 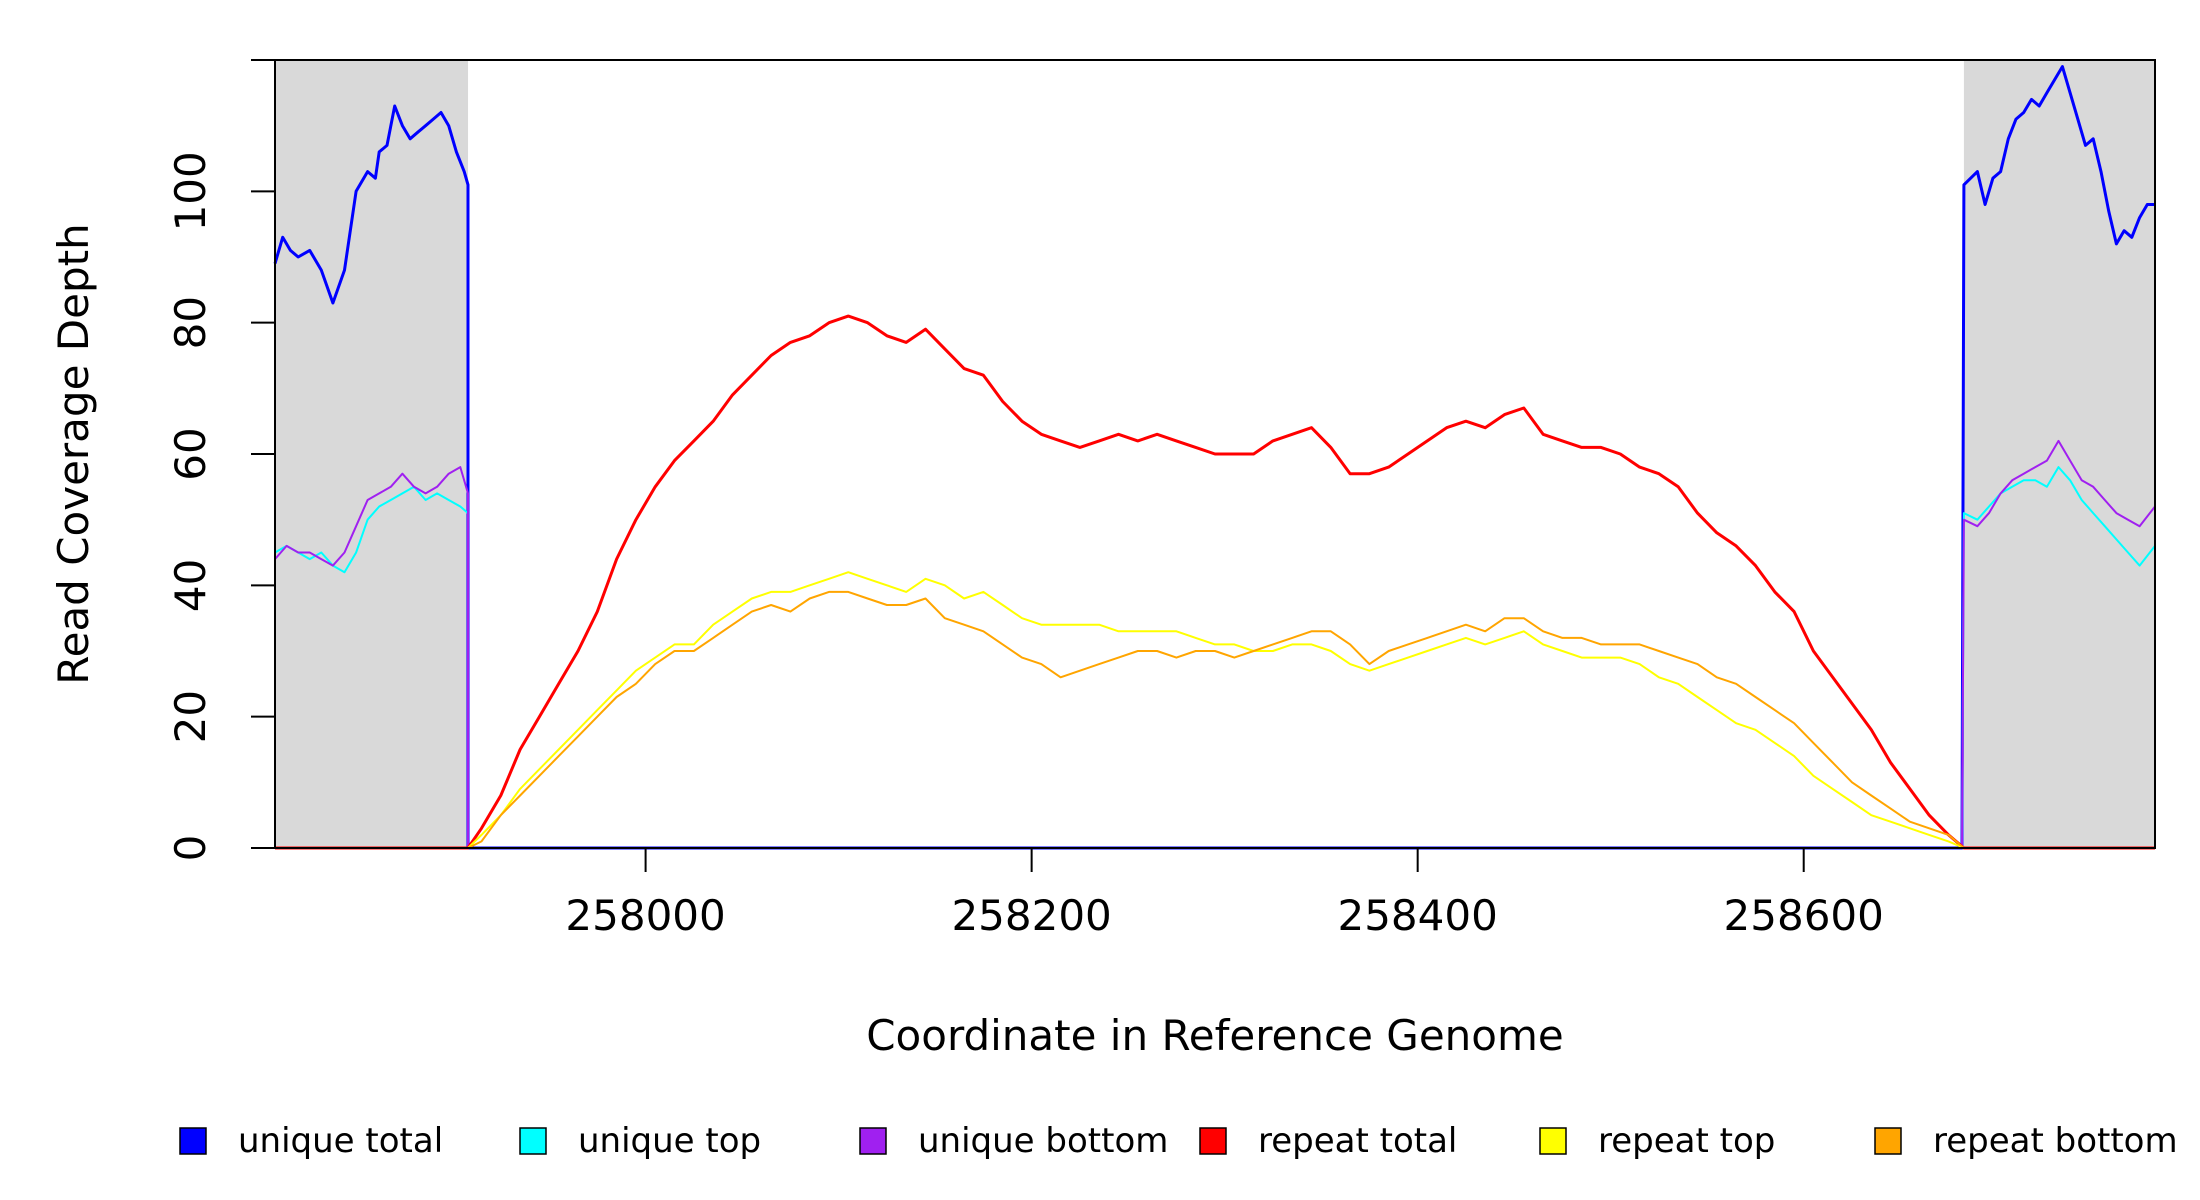 I want to click on legend-item-repeat-top: repeat top, so click(x=1657, y=1141).